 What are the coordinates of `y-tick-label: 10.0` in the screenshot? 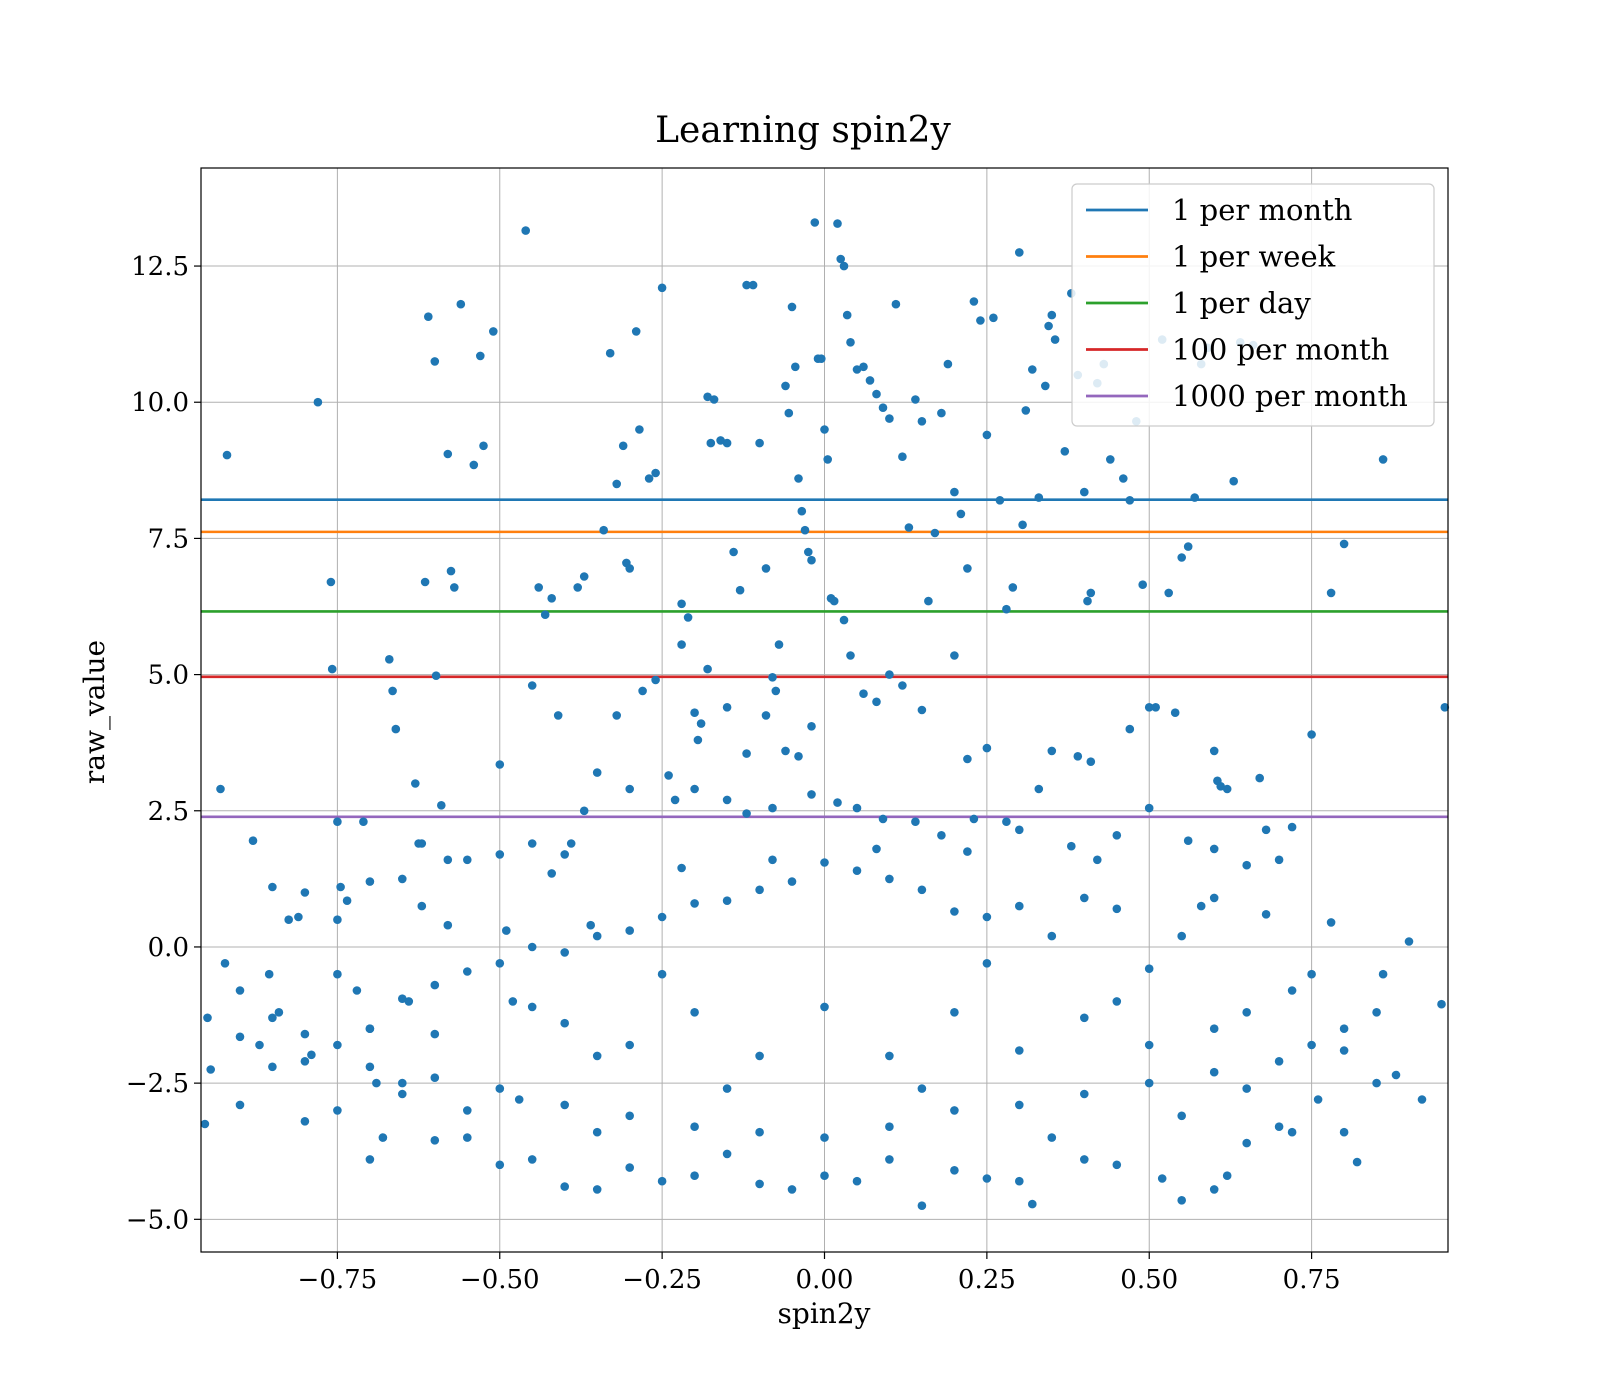 It's located at (160, 403).